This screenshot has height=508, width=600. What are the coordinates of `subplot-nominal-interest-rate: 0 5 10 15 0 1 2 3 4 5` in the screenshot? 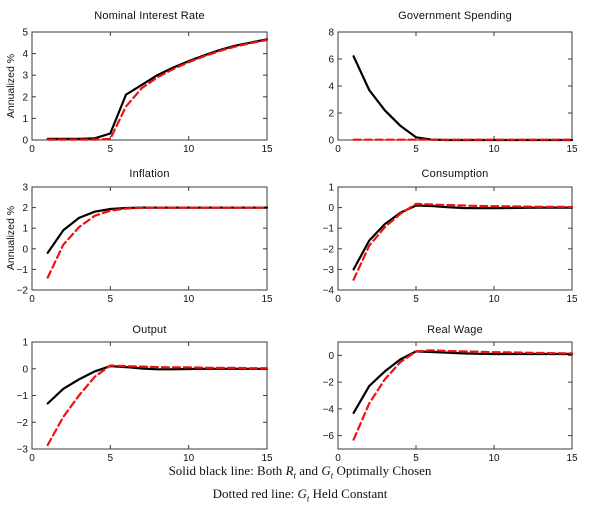 It's located at (139, 91).